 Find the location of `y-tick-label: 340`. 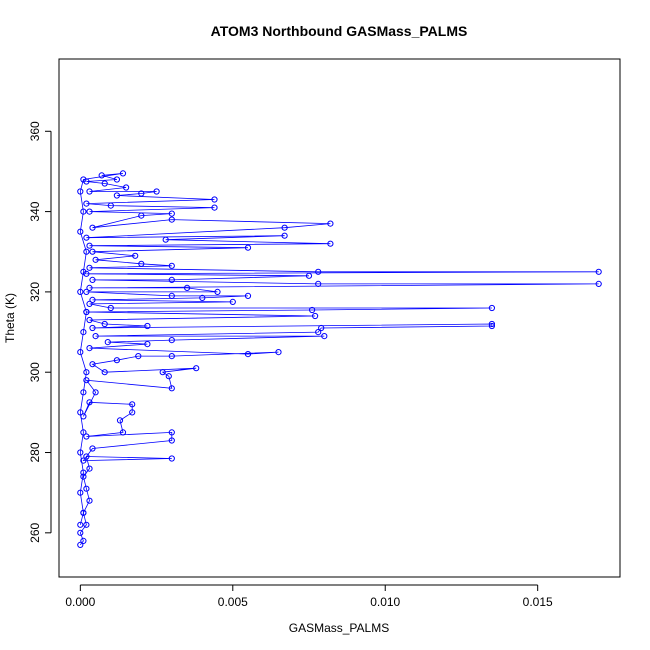

y-tick-label: 340 is located at coordinates (35, 211).